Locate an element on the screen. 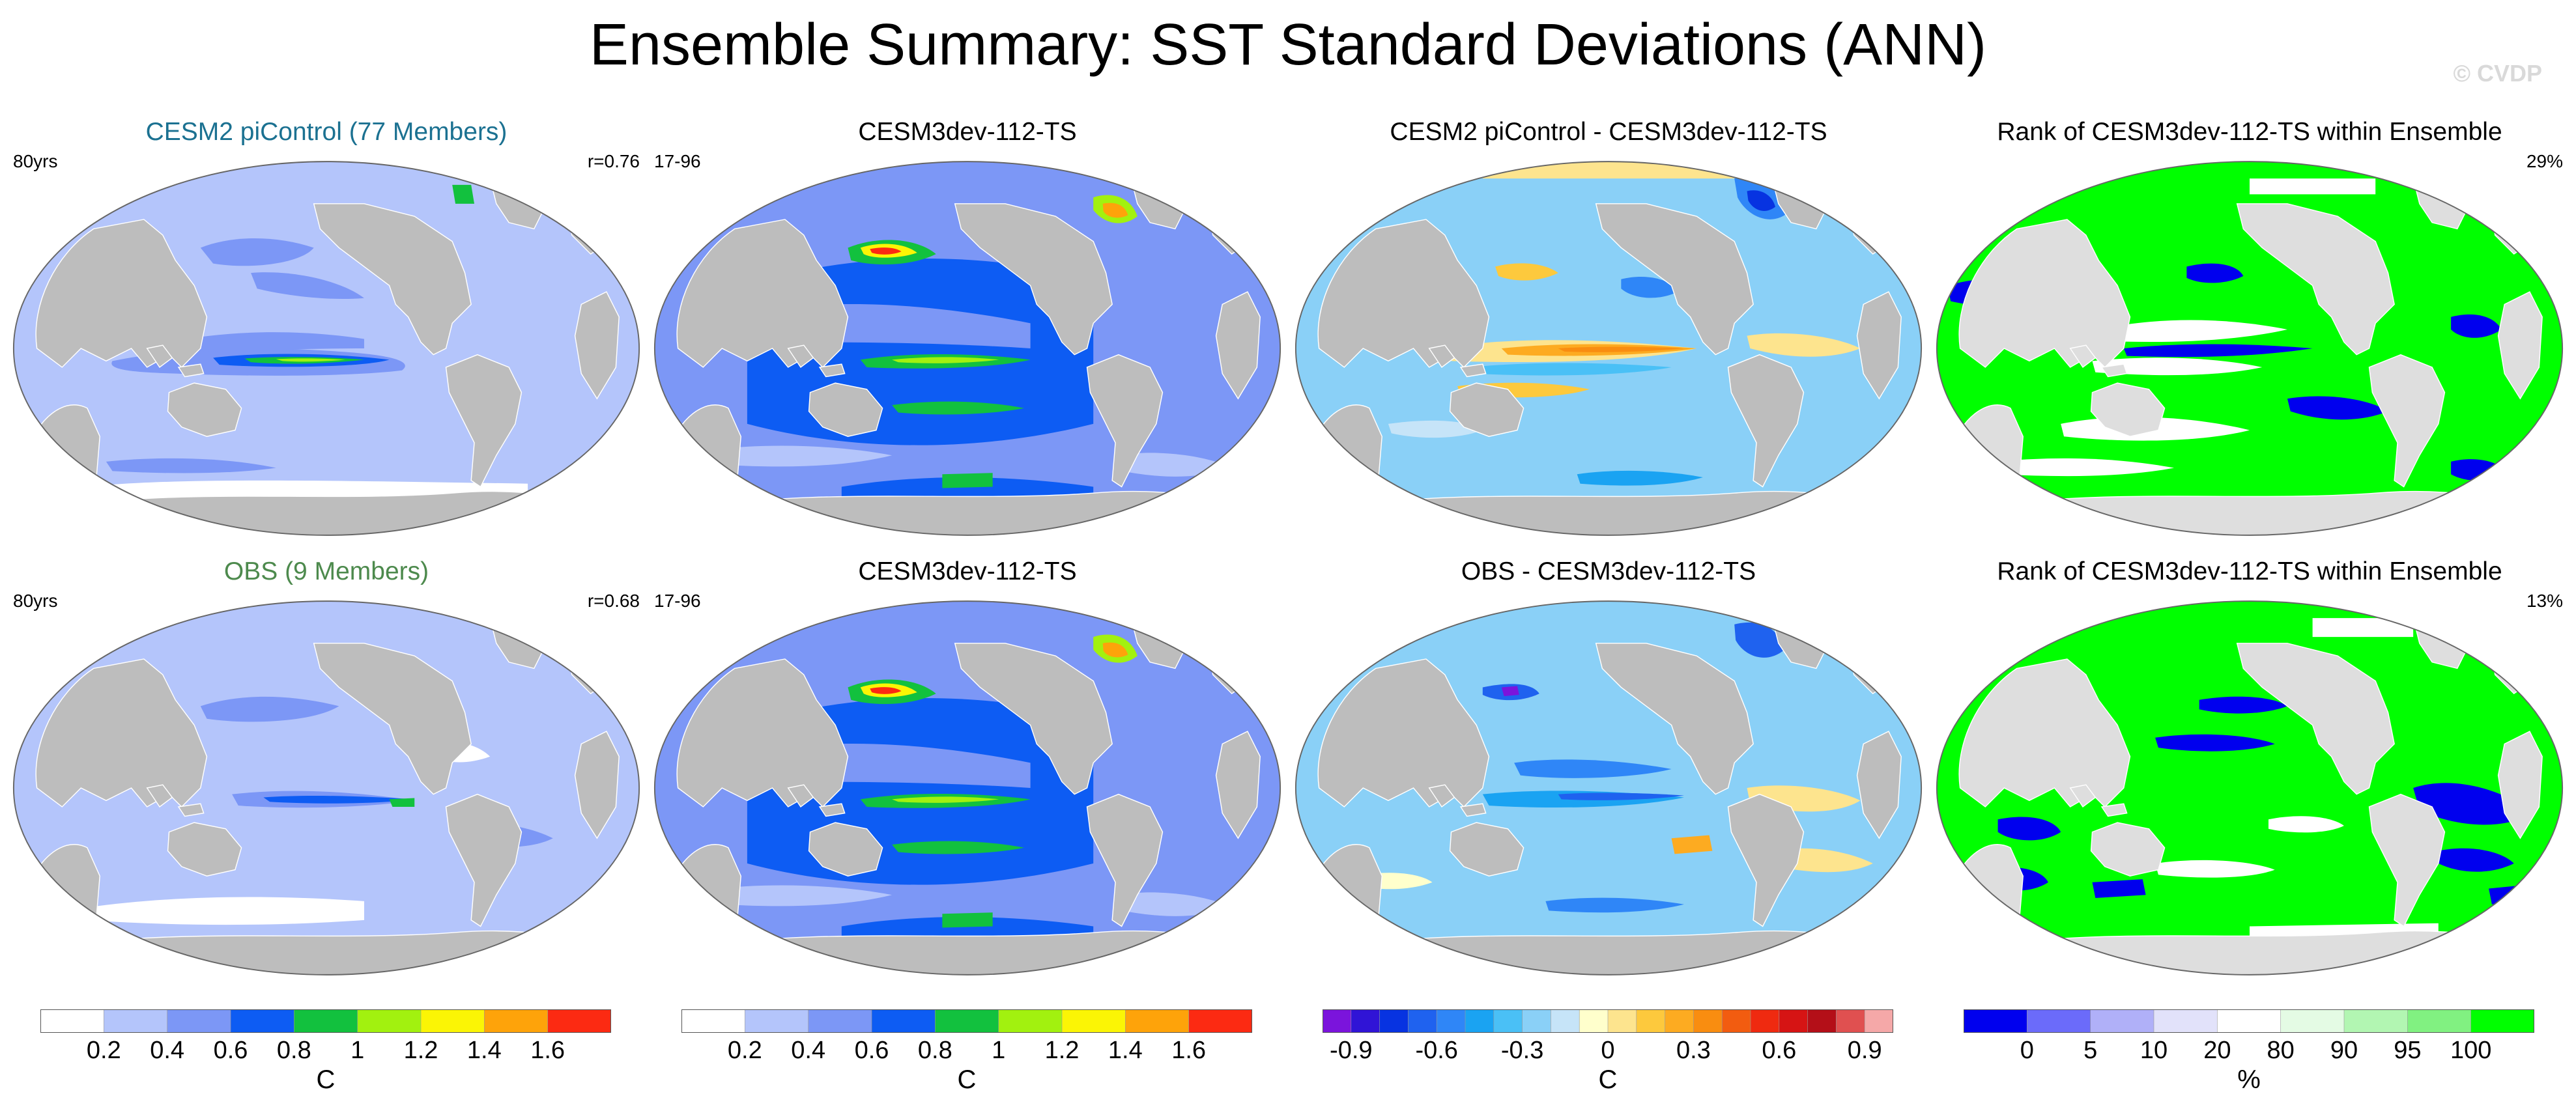 This screenshot has width=2576, height=1109. panel-right-label: r=0.76 is located at coordinates (613, 161).